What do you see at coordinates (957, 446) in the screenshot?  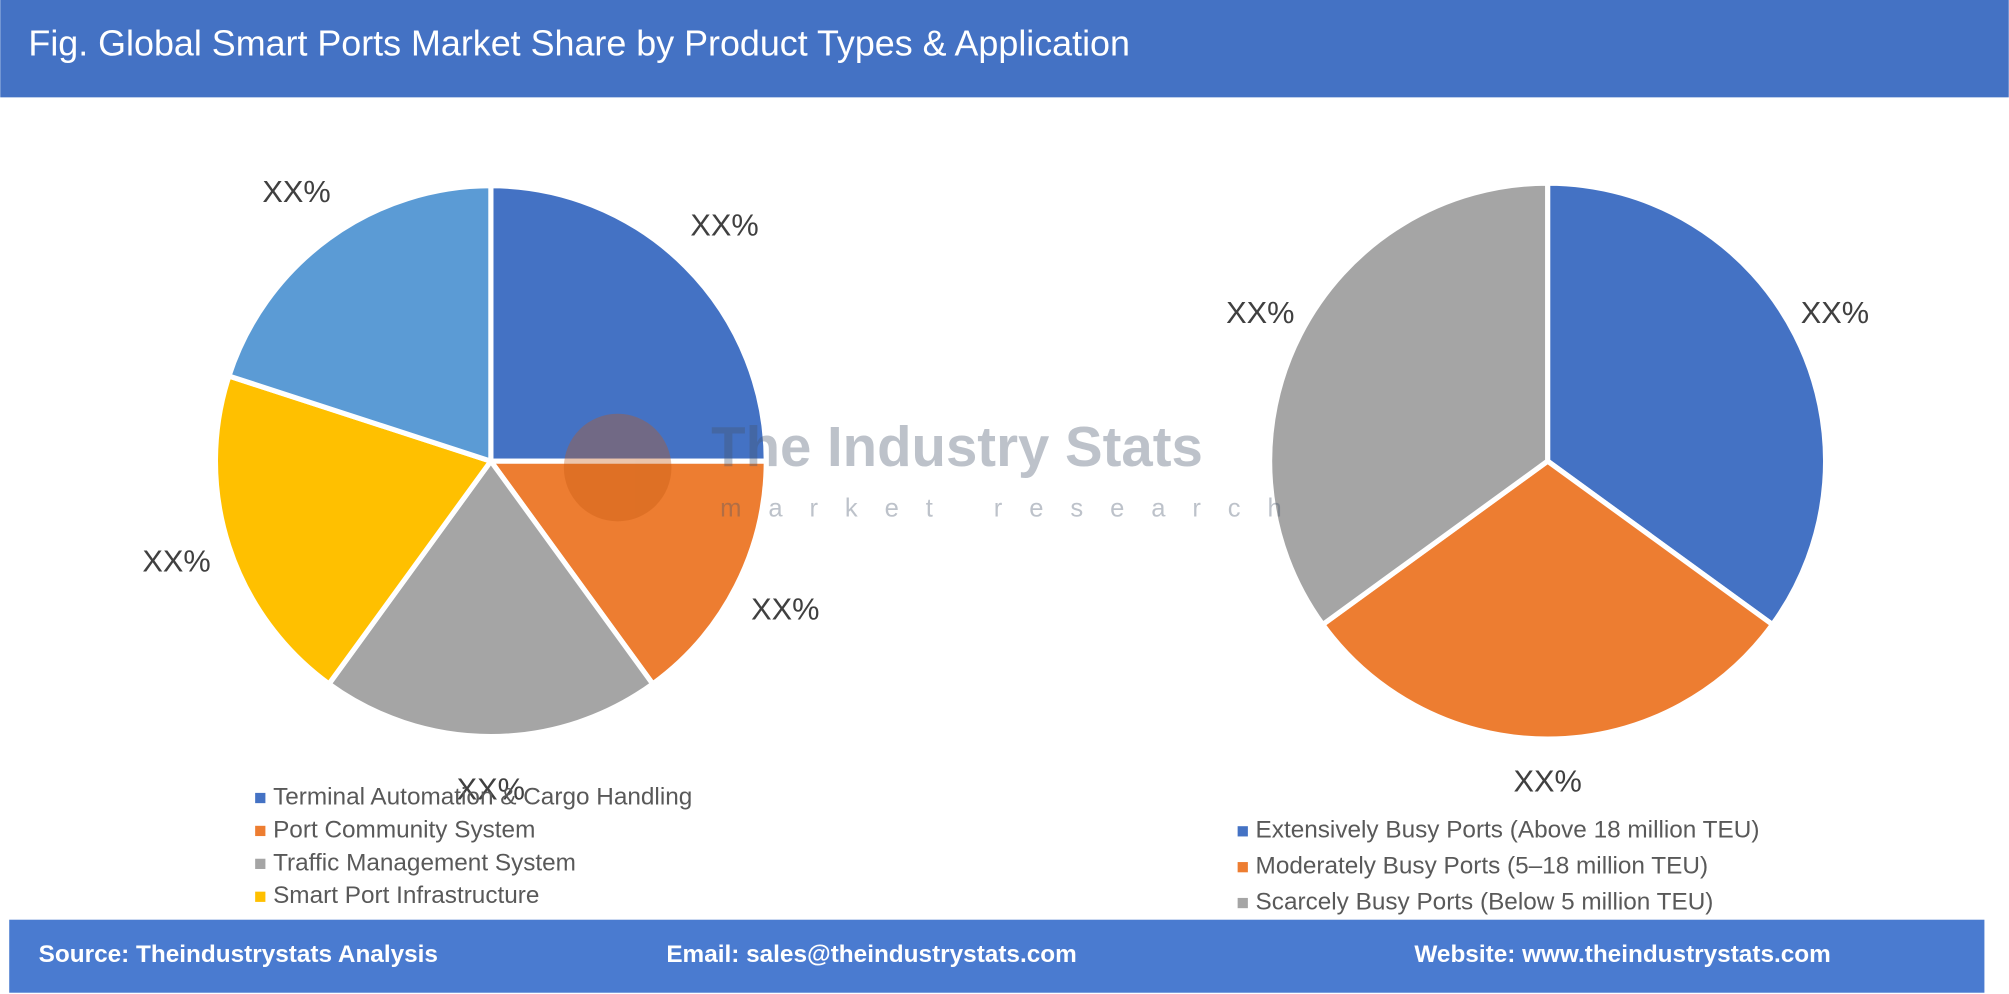 I see `watermark-name: The Industry Stats` at bounding box center [957, 446].